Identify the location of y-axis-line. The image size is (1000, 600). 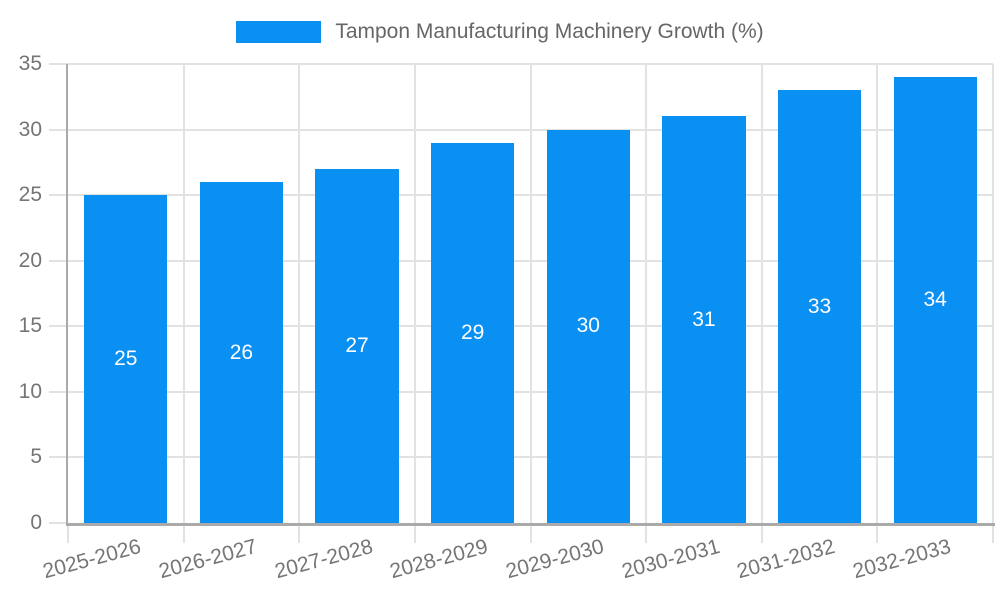
(67, 295).